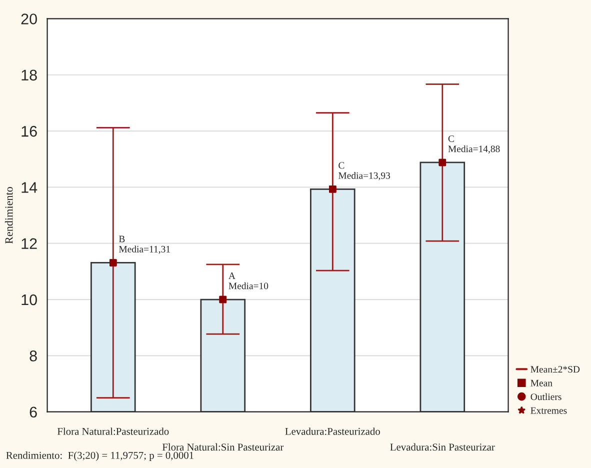 This screenshot has width=591, height=468. What do you see at coordinates (29, 243) in the screenshot?
I see `y-tick-label: 12` at bounding box center [29, 243].